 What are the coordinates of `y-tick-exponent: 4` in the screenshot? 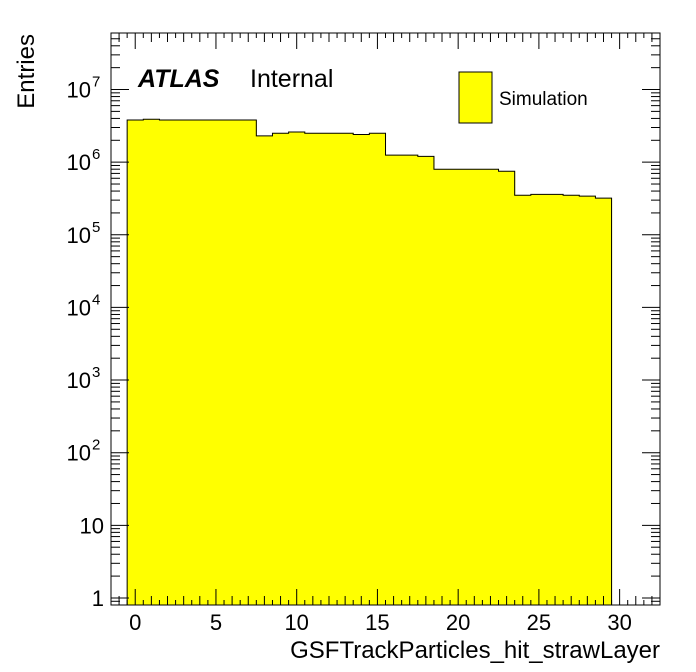 It's located at (96, 299).